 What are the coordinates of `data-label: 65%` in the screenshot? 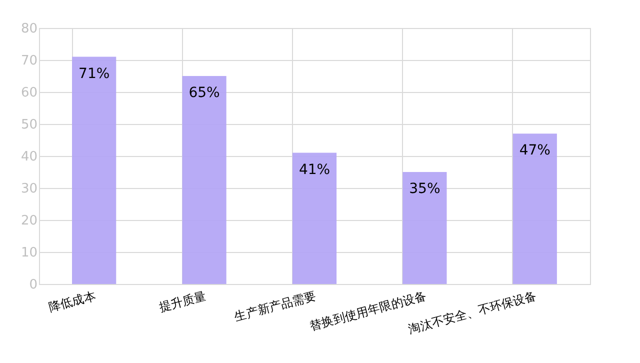 It's located at (204, 93).